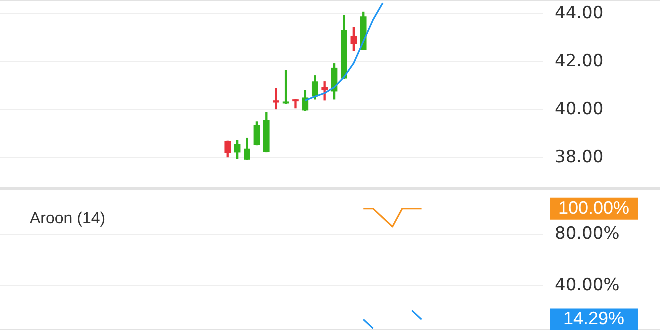  I want to click on y-tick-label: 42.00, so click(579, 61).